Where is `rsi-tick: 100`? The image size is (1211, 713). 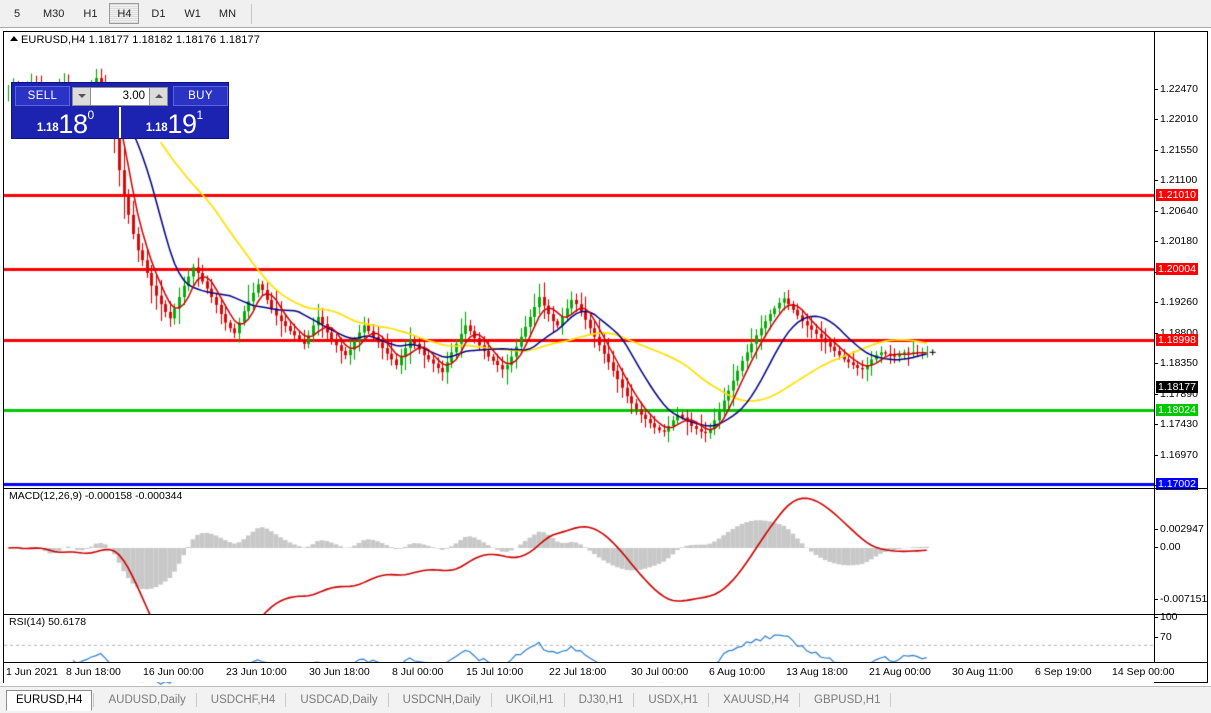 rsi-tick: 100 is located at coordinates (1181, 617).